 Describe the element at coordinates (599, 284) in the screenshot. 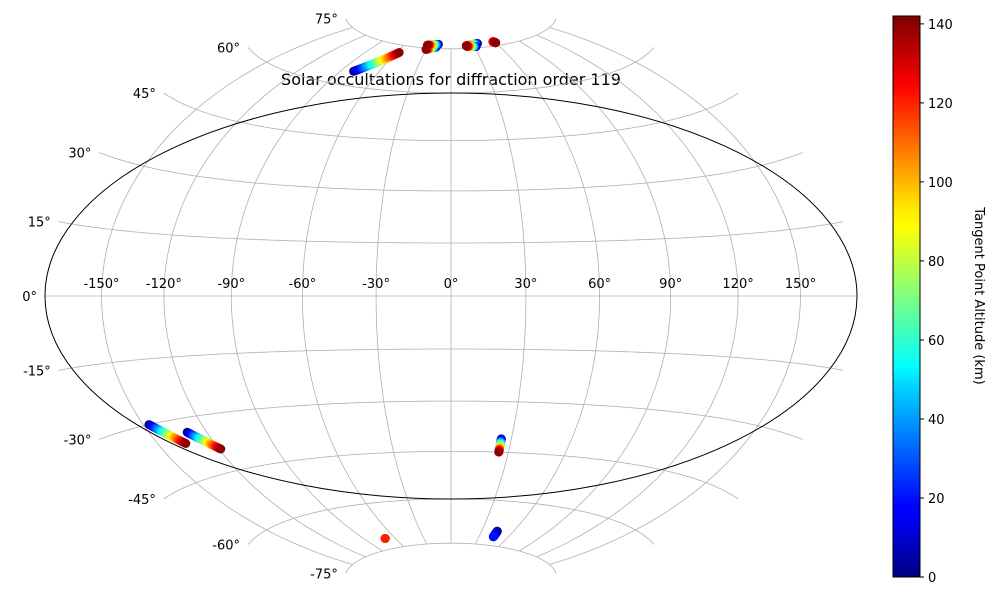

I see `longitude-tick-label: 60°` at that location.